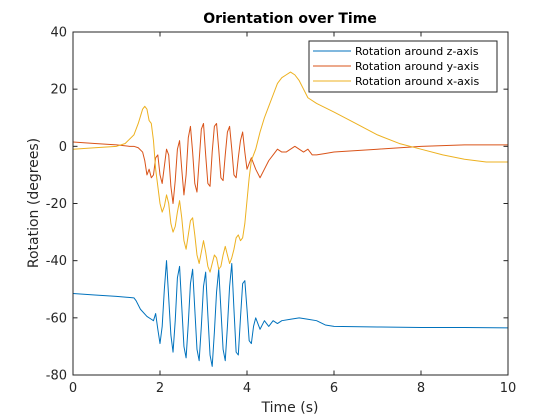 This screenshot has height=420, width=560. Describe the element at coordinates (58, 90) in the screenshot. I see `y-tick-label: 20` at that location.